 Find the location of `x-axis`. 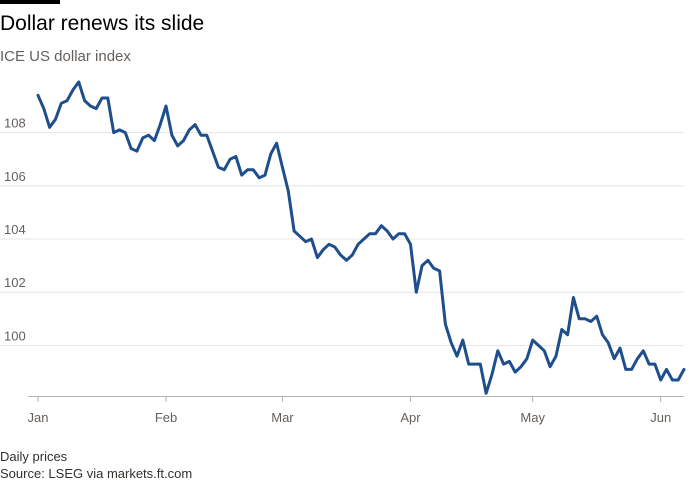

x-axis is located at coordinates (356, 399).